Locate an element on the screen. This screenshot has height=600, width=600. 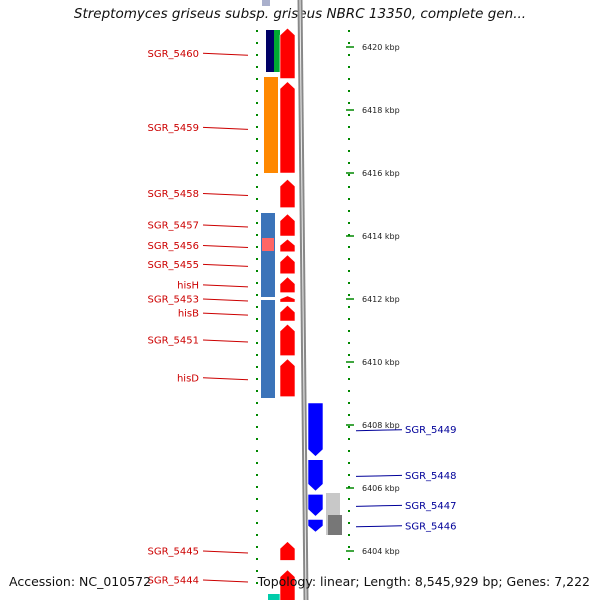
gene-label-SGR_5460: SGR_5460 is located at coordinates (174, 54).